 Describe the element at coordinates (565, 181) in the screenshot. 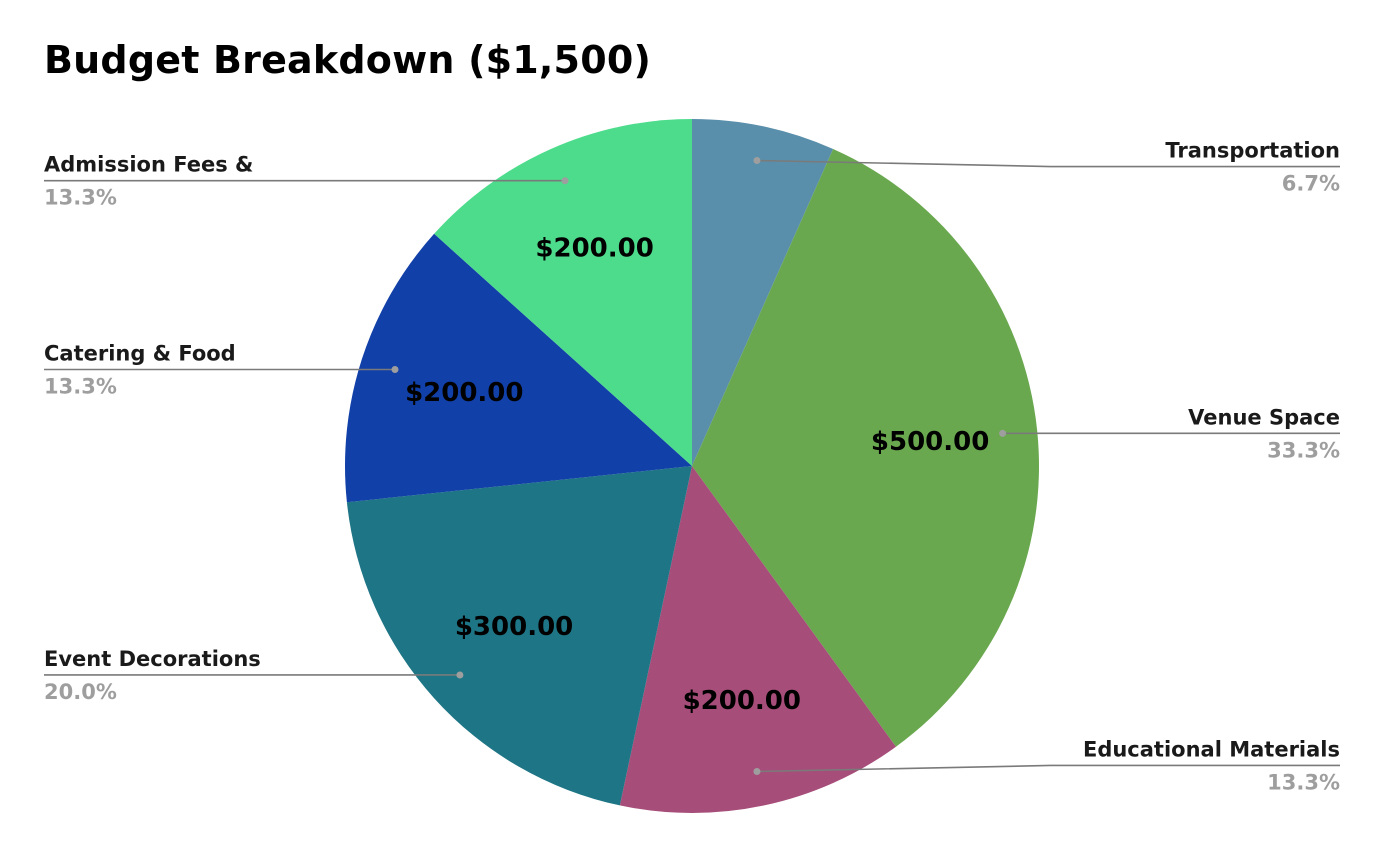

I see `leader-dot-admission-fees-and` at that location.